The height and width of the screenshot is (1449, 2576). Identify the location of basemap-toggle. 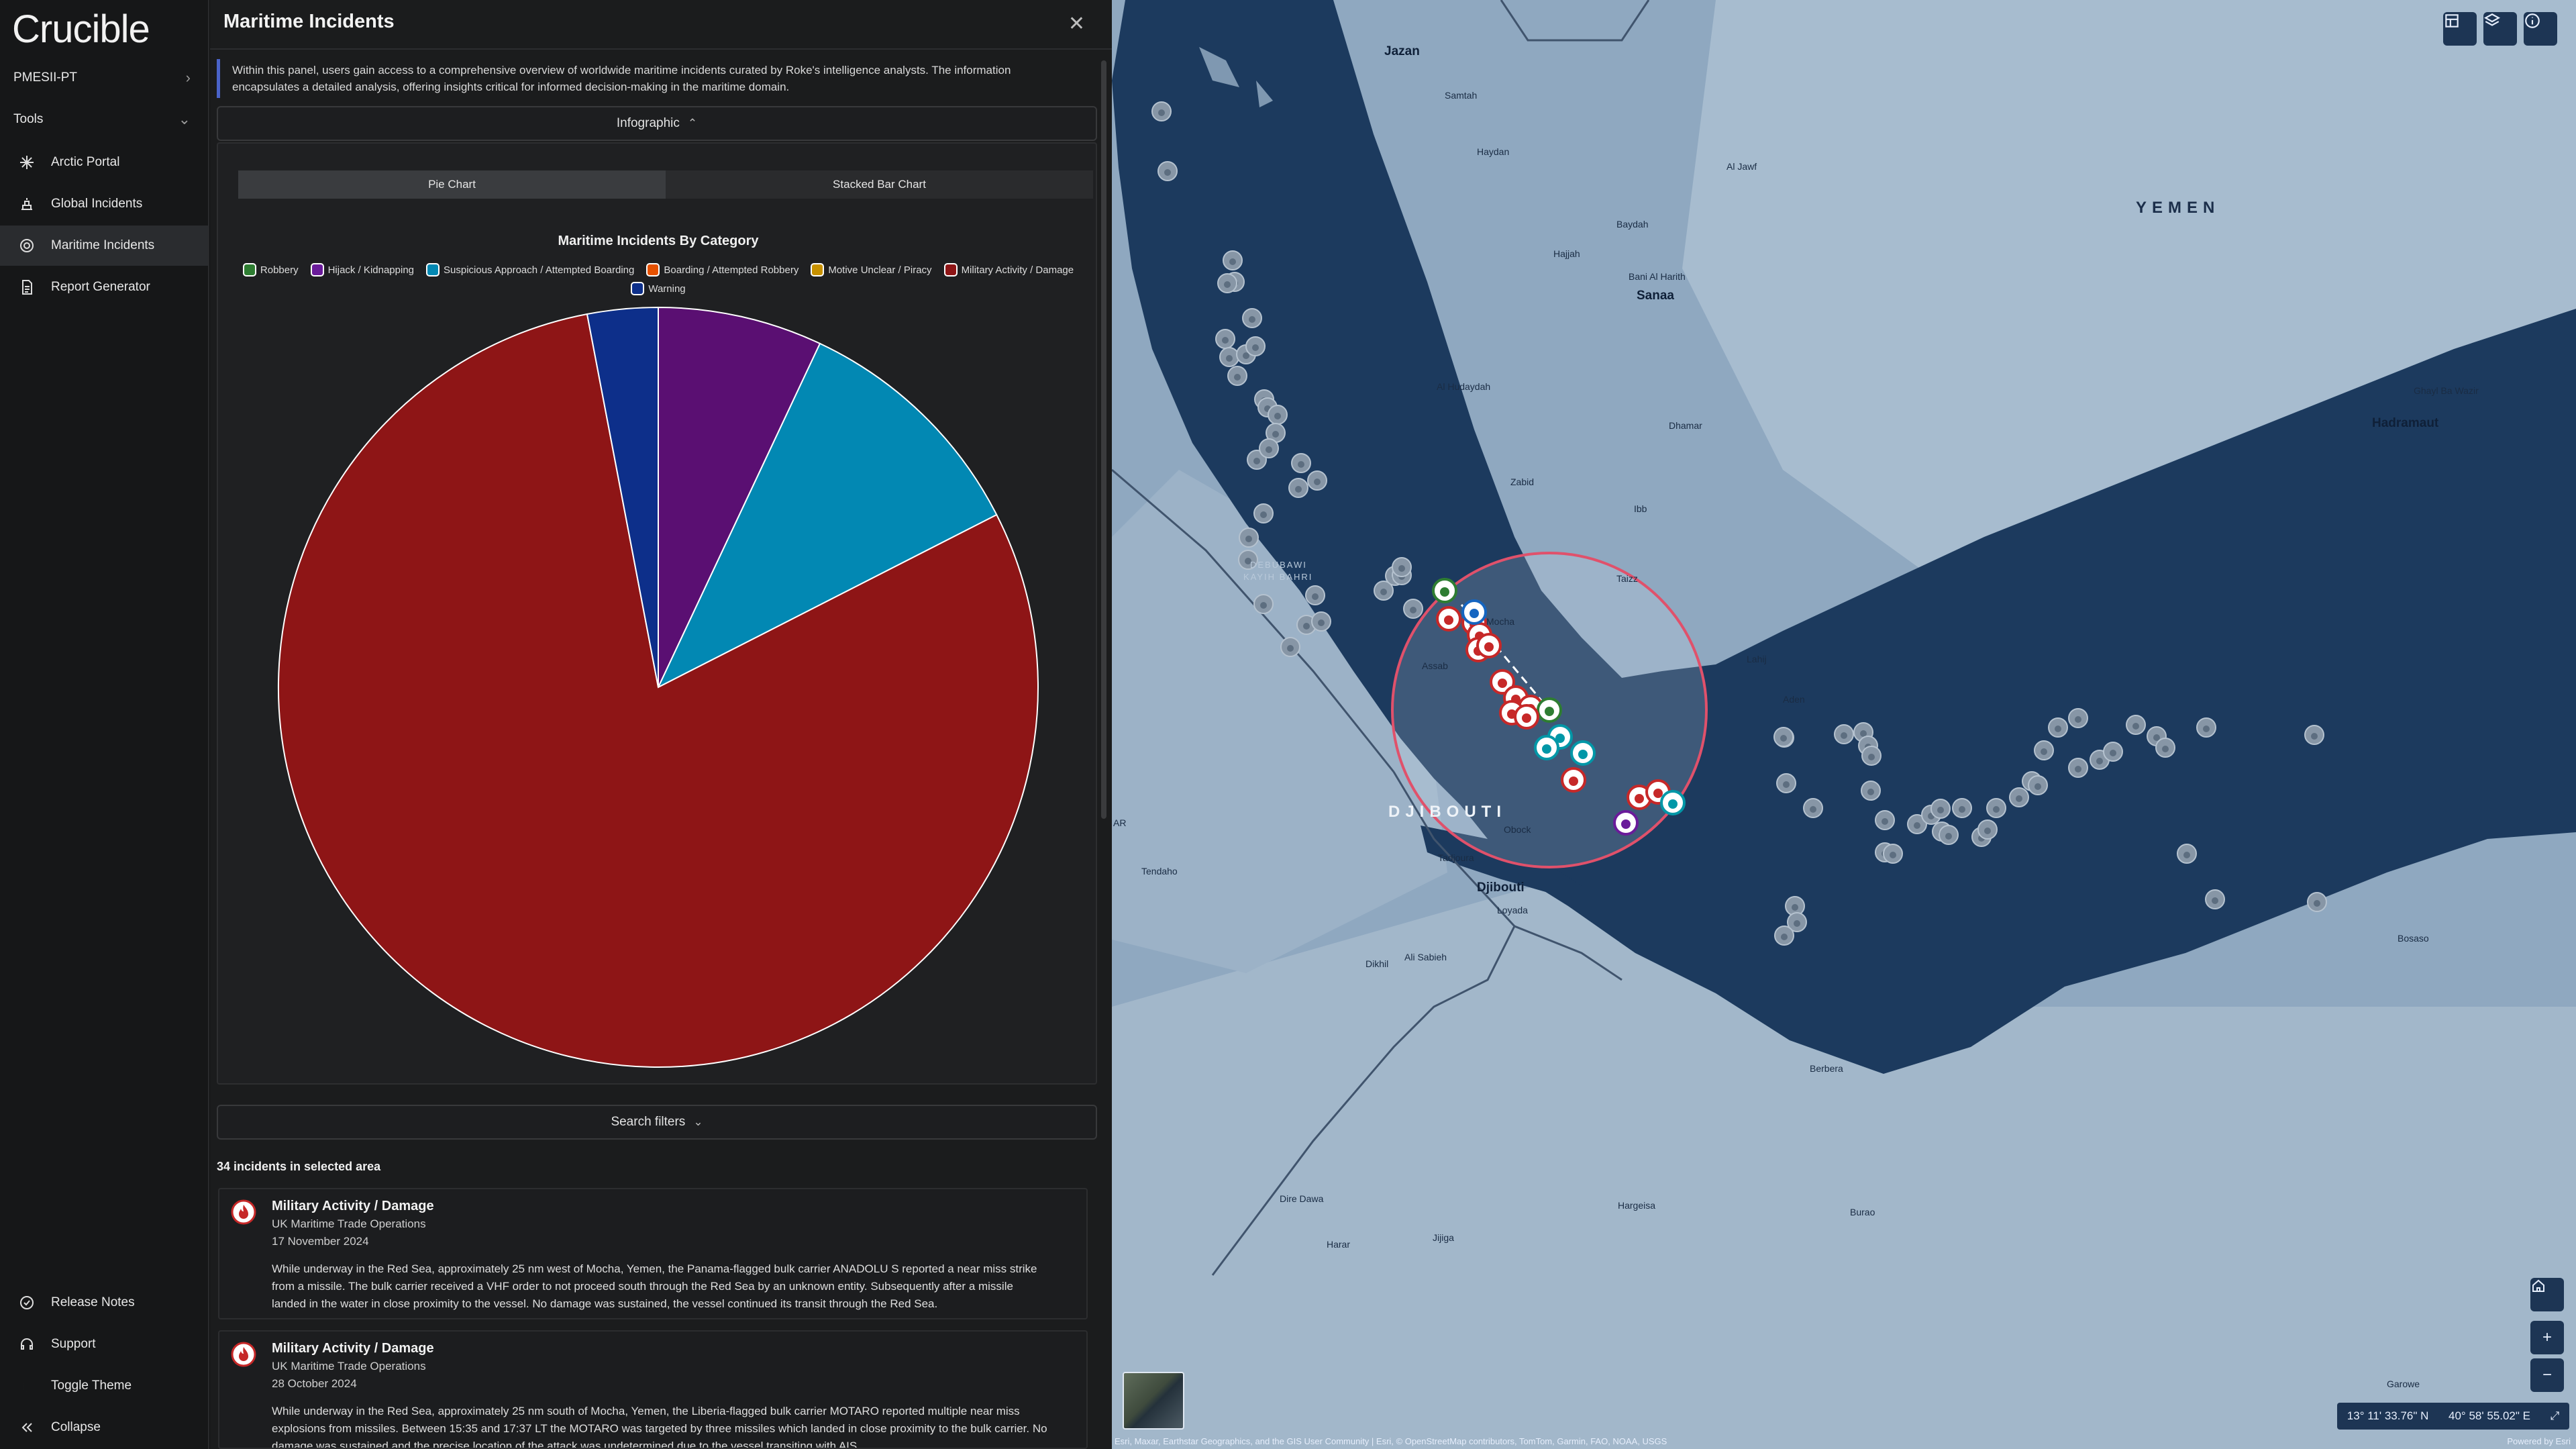
(1153, 1401).